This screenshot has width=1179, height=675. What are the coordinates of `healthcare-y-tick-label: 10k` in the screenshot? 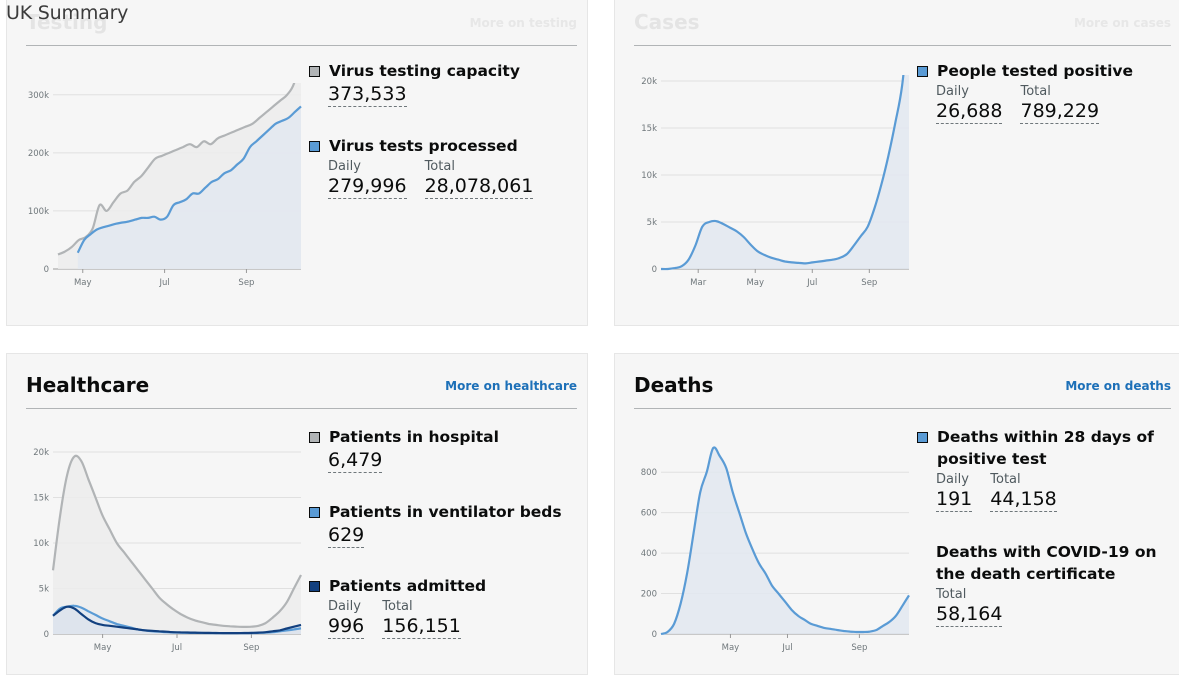 It's located at (41, 544).